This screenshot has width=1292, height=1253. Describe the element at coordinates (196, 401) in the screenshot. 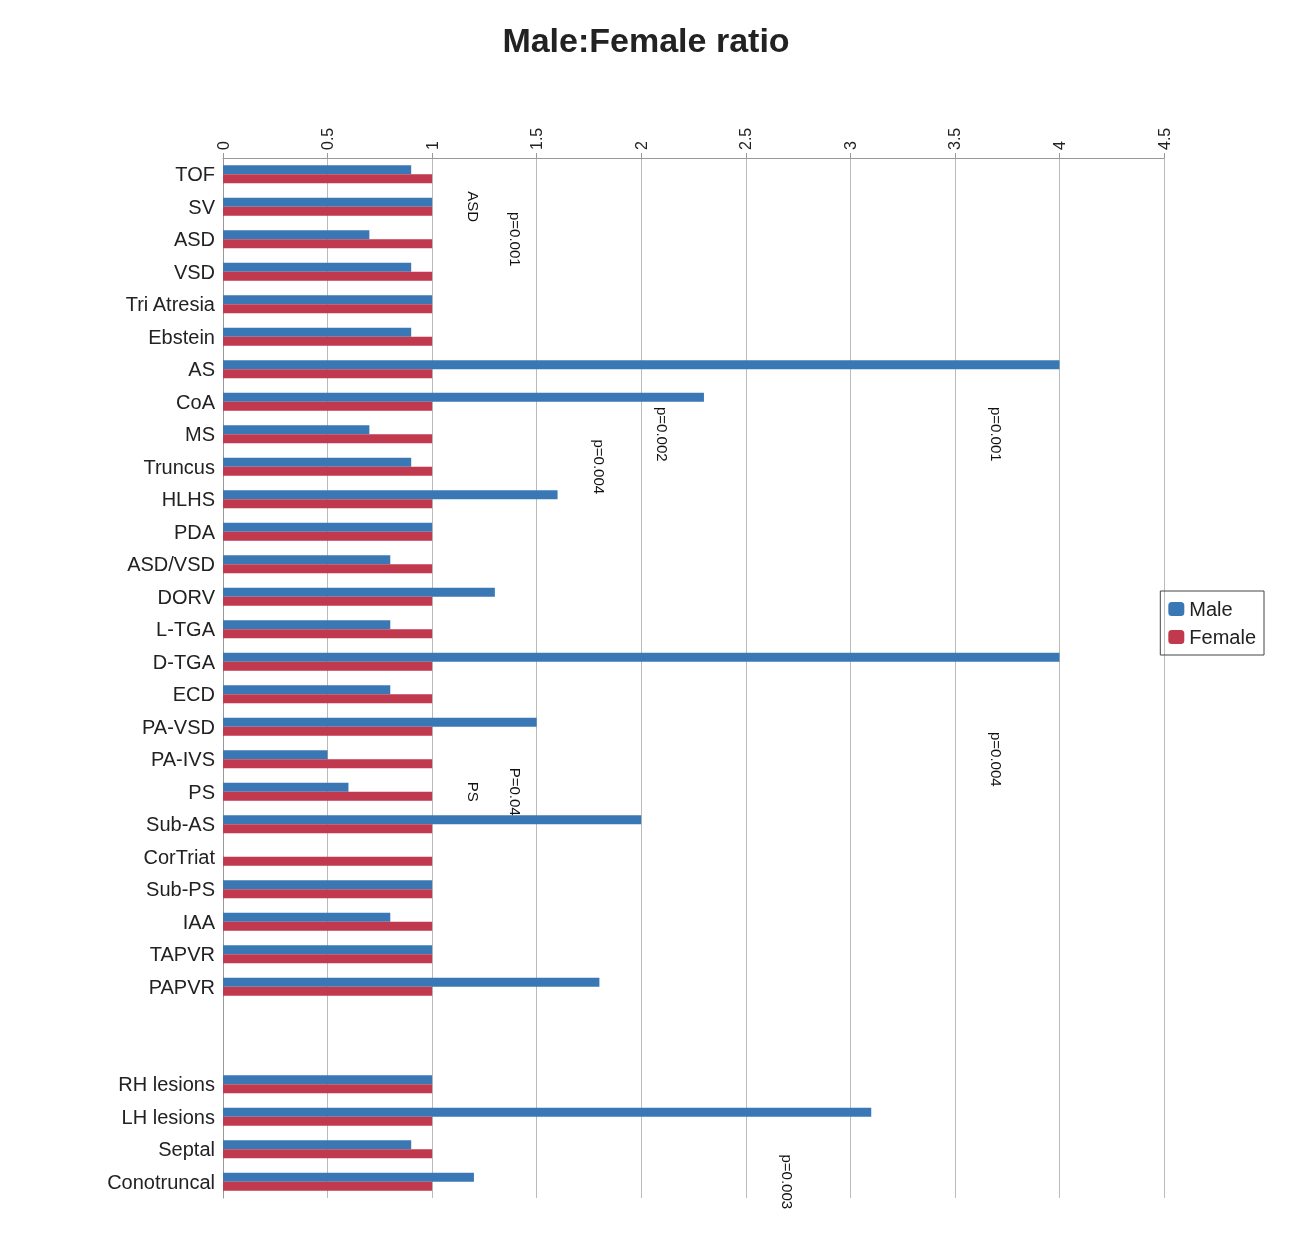

I see `y-tick-label: CoA` at that location.